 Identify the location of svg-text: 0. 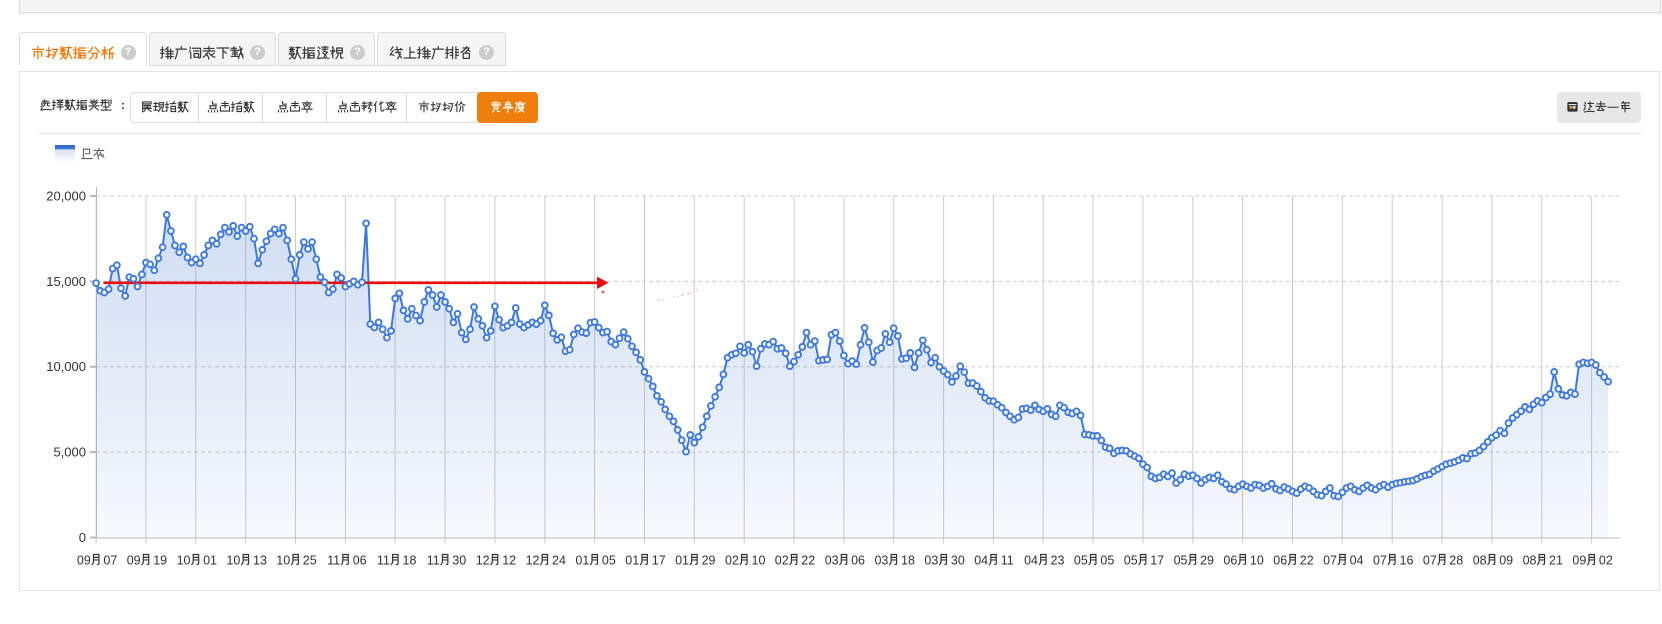
(82, 537).